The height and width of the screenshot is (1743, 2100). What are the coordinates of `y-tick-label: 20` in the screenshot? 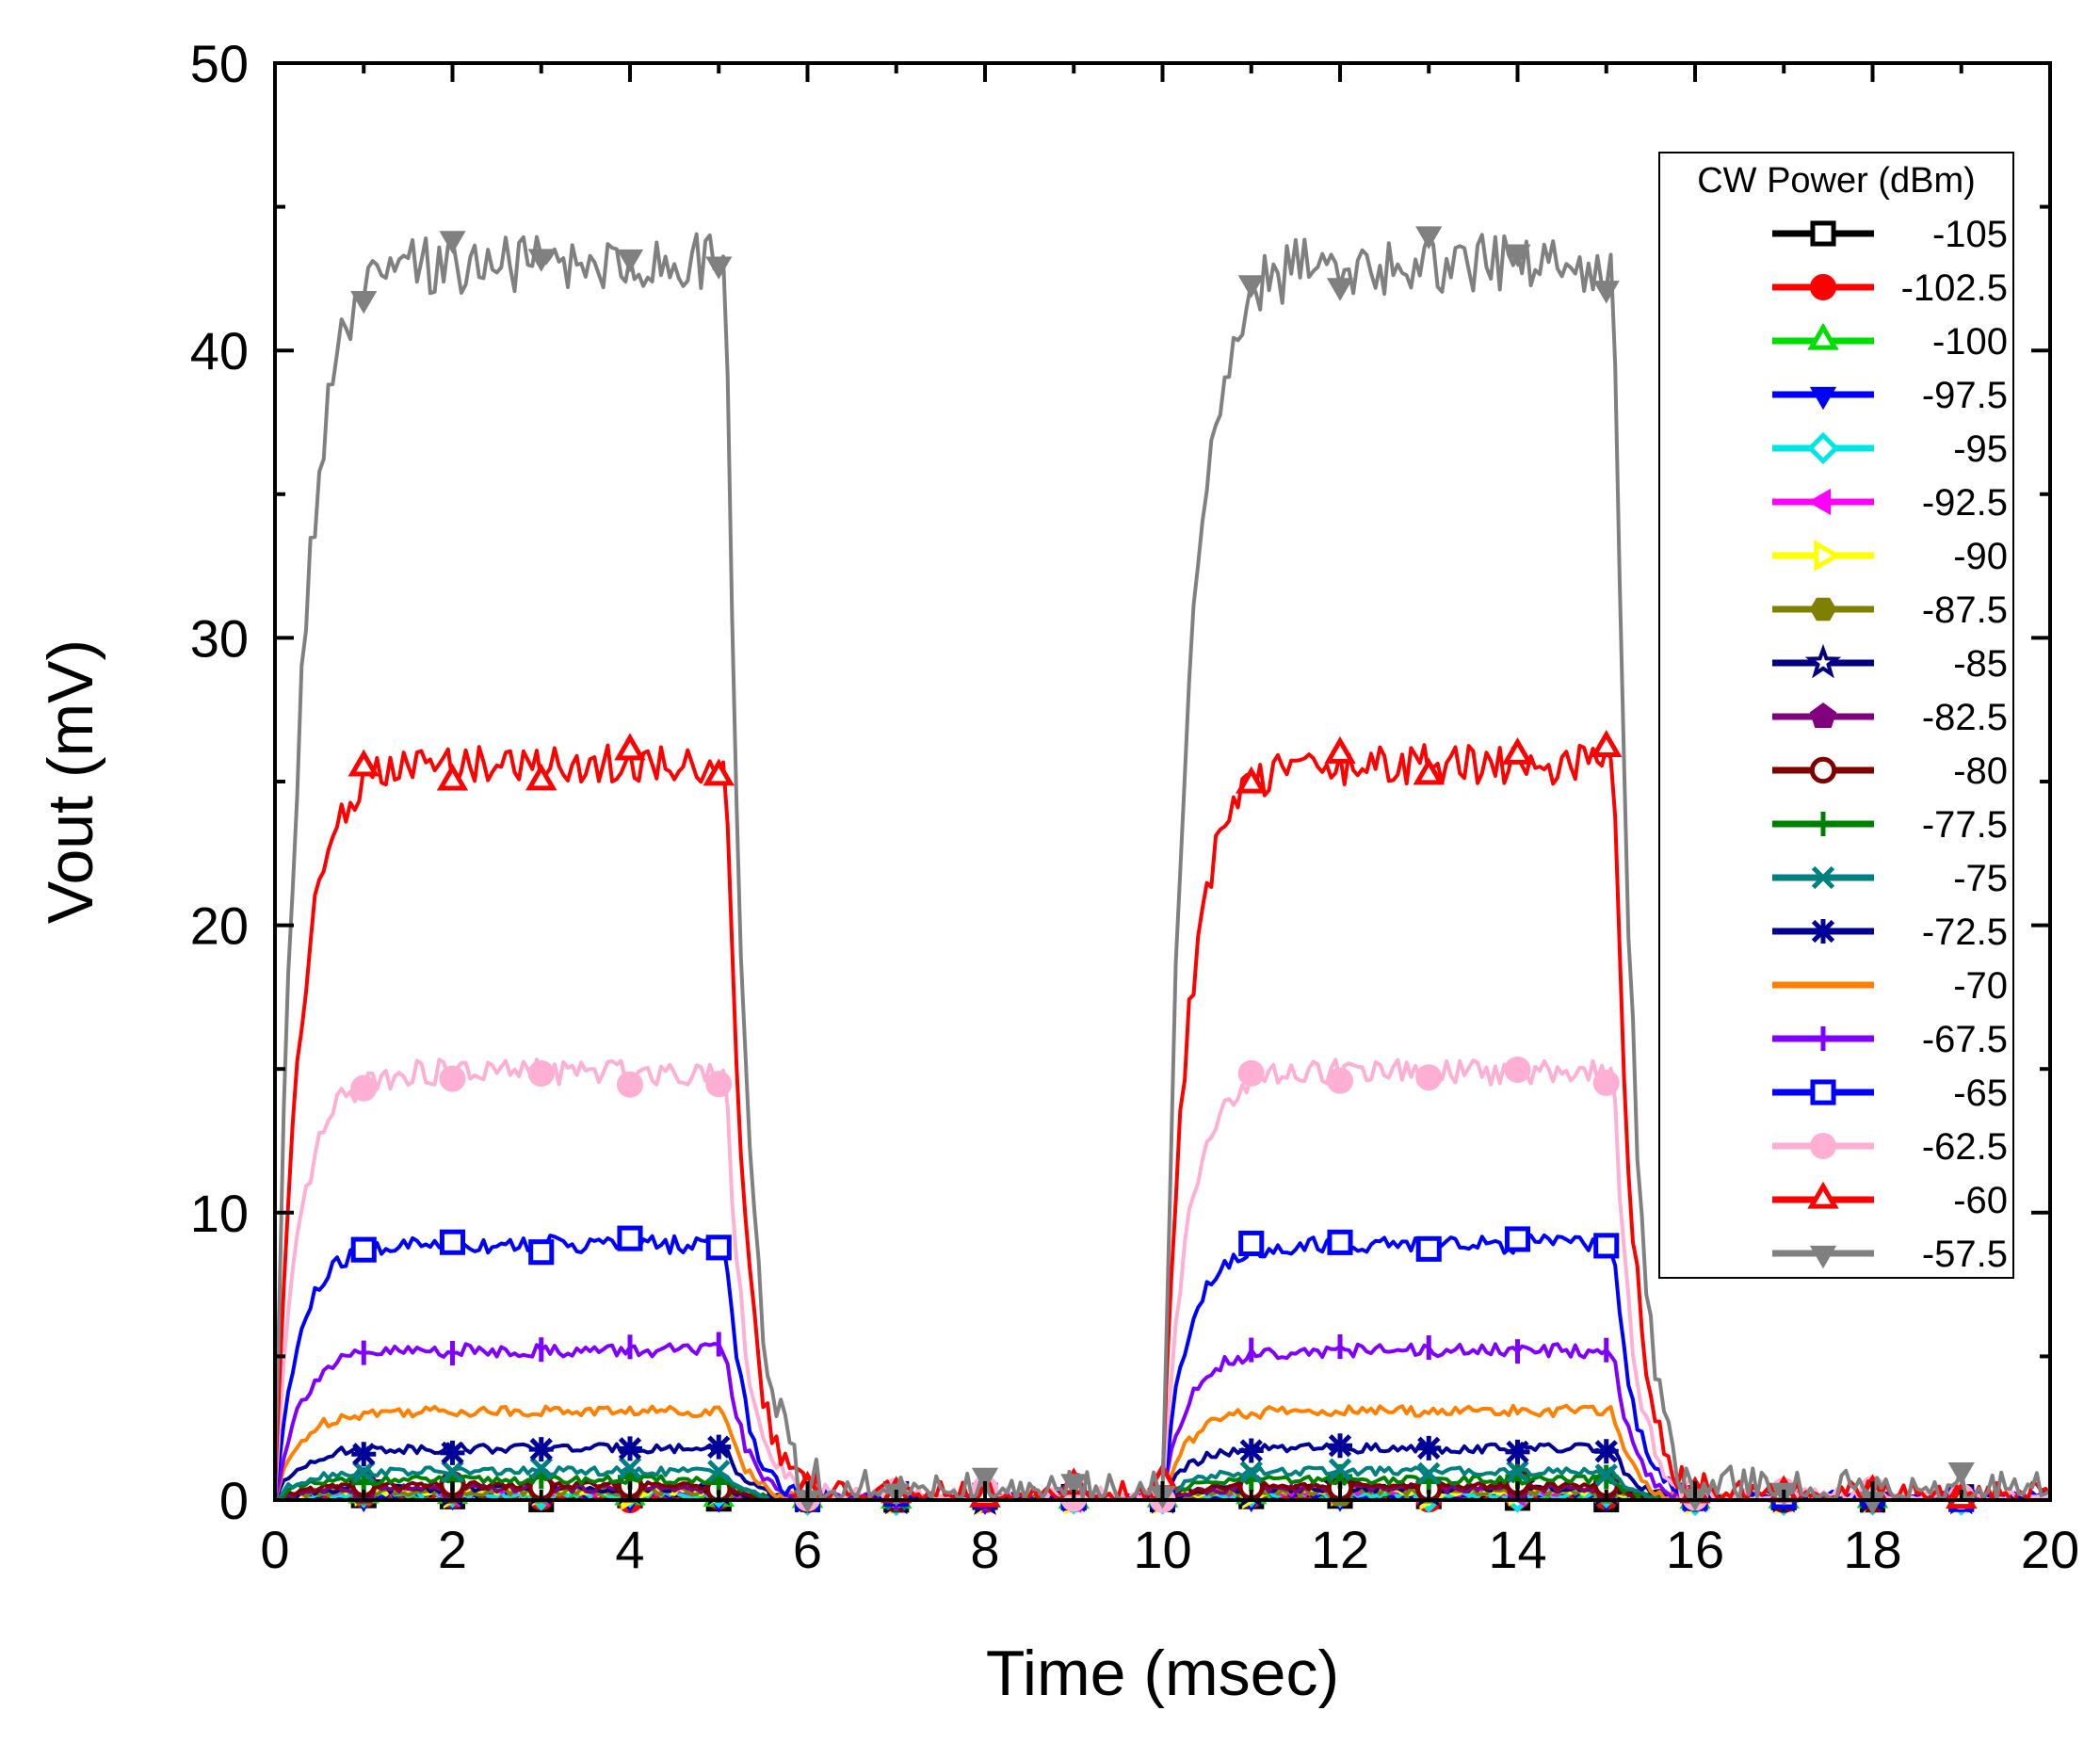 It's located at (219, 926).